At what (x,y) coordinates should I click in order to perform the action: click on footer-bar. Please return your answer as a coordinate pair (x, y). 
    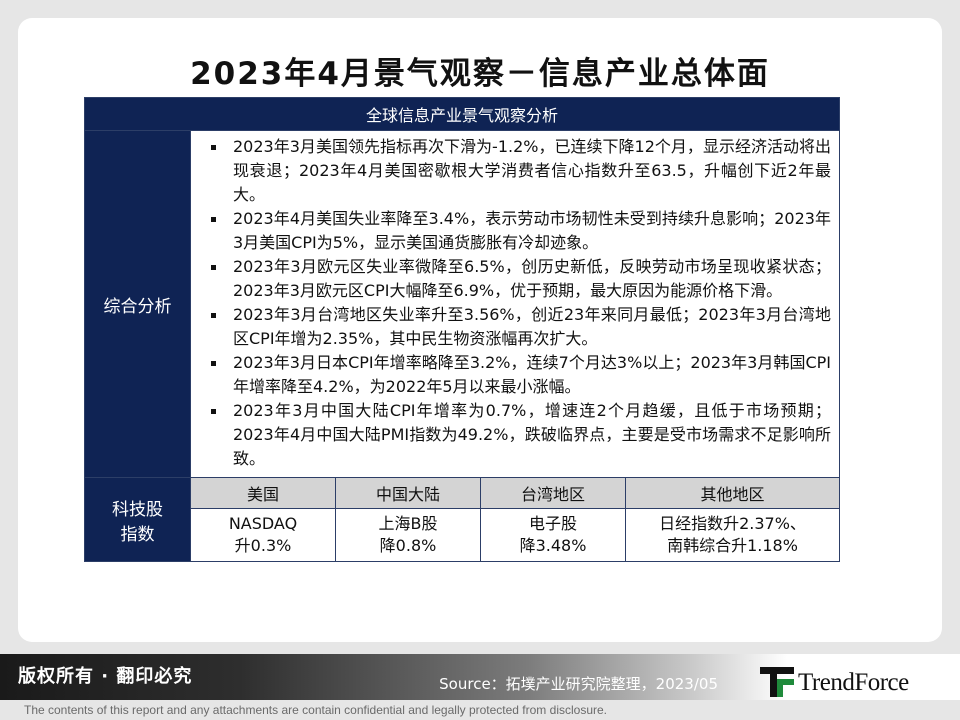
    Looking at the image, I should click on (480, 677).